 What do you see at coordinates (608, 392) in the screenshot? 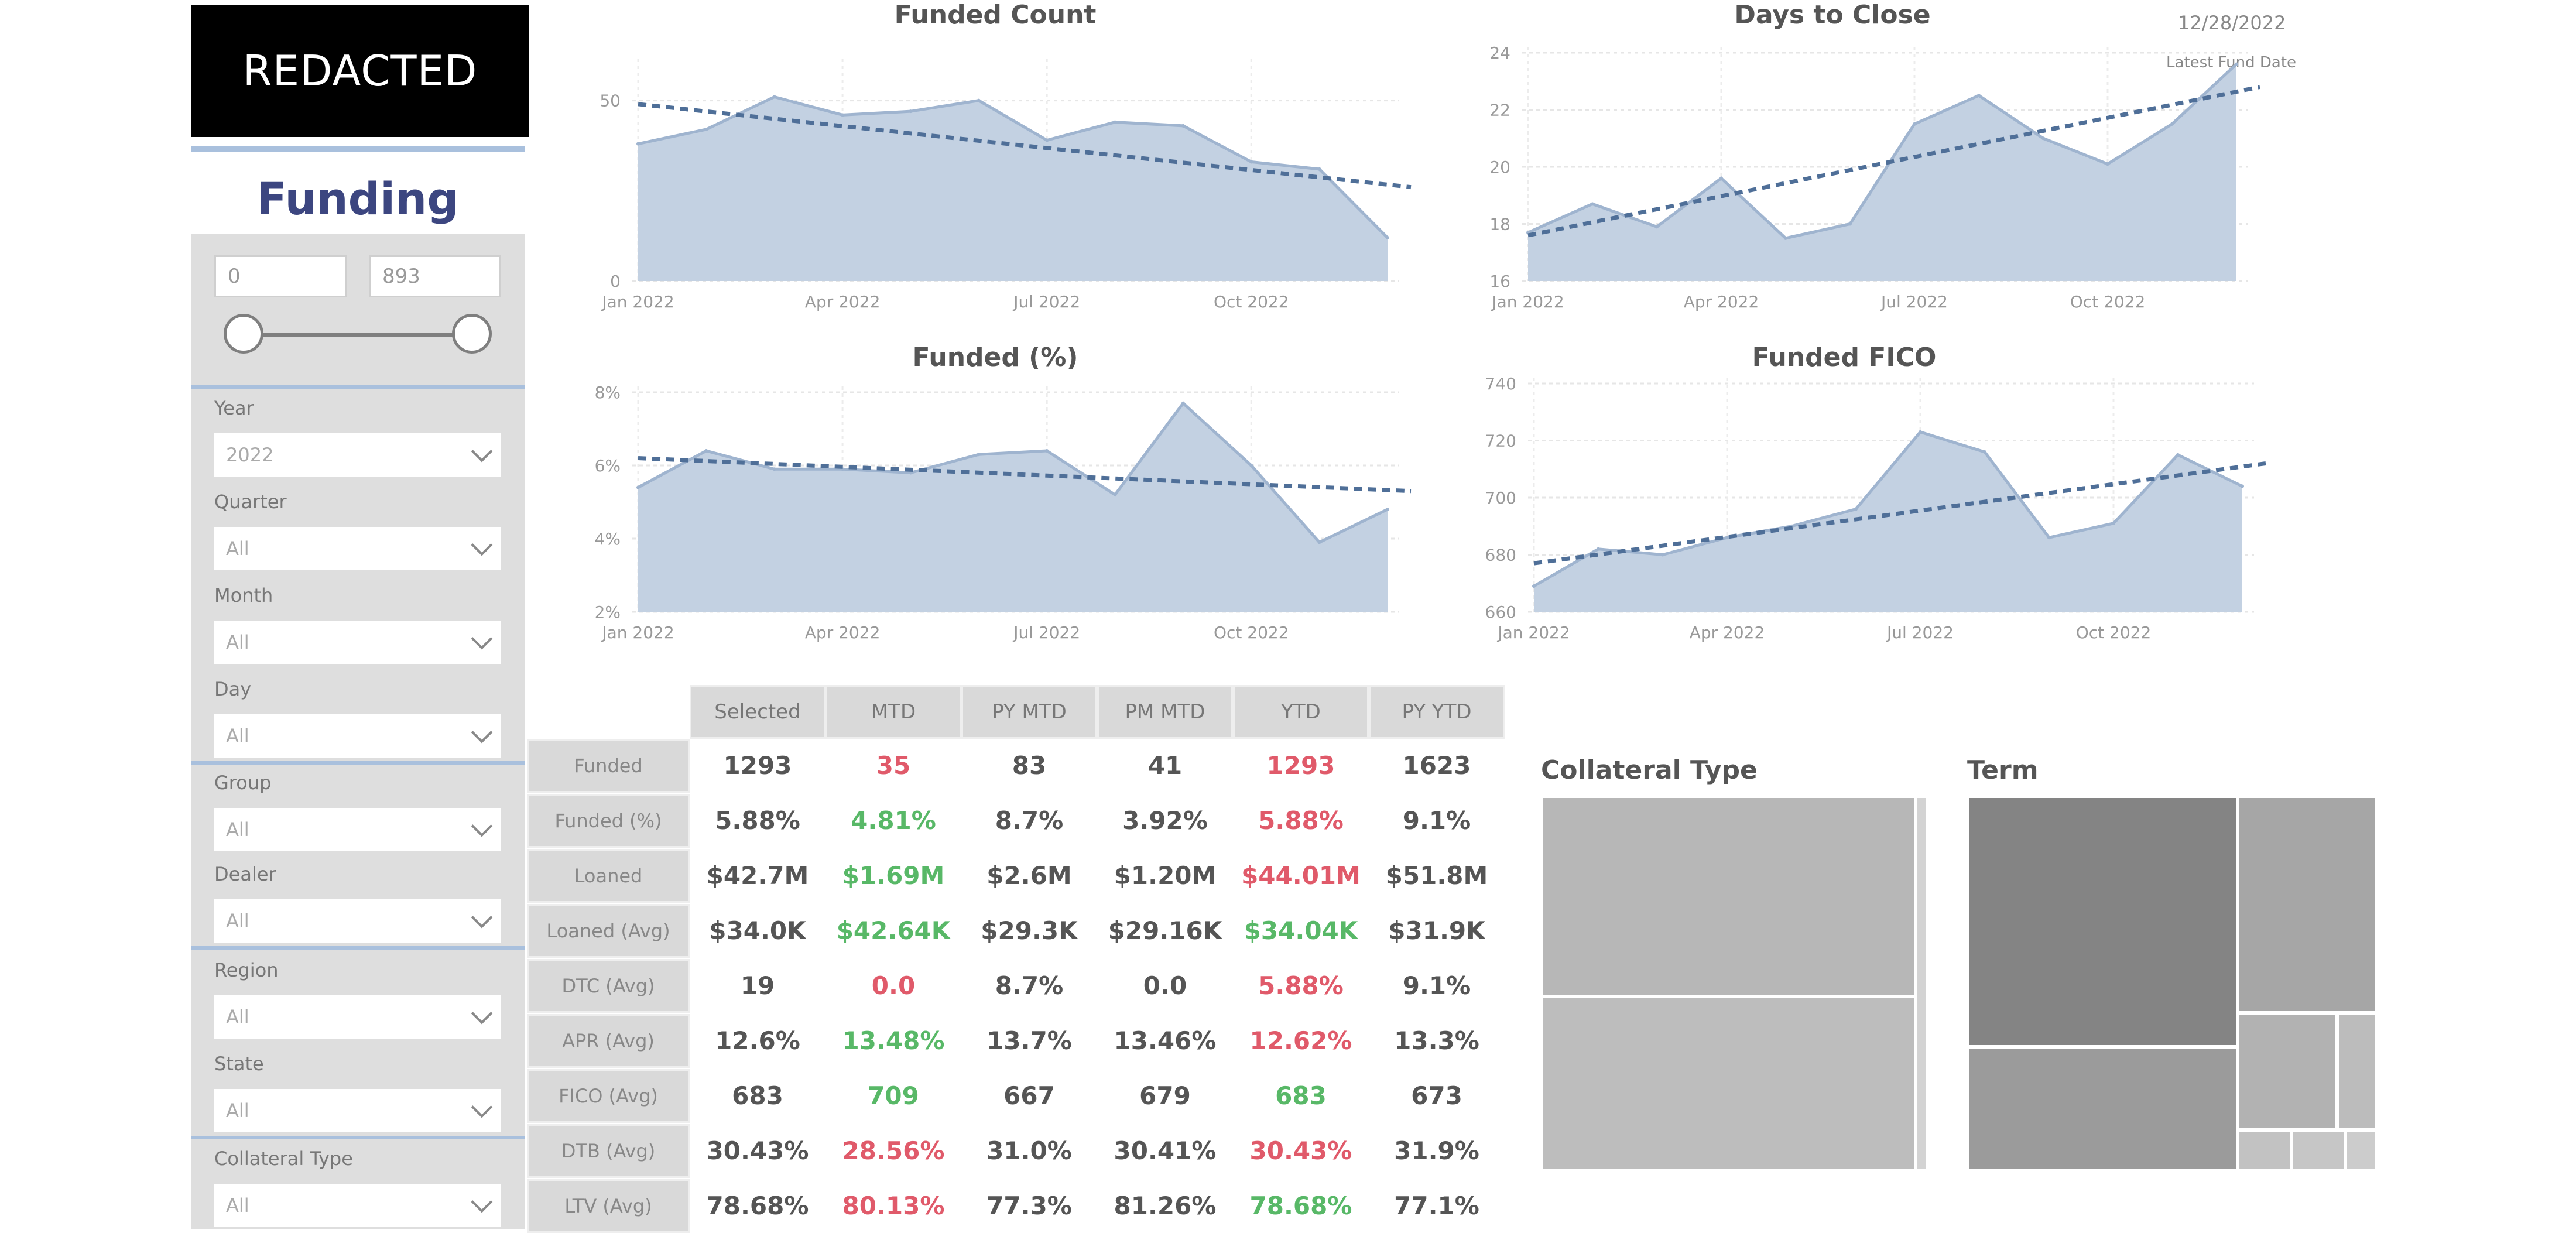
I see `y-tick-label: 8%` at bounding box center [608, 392].